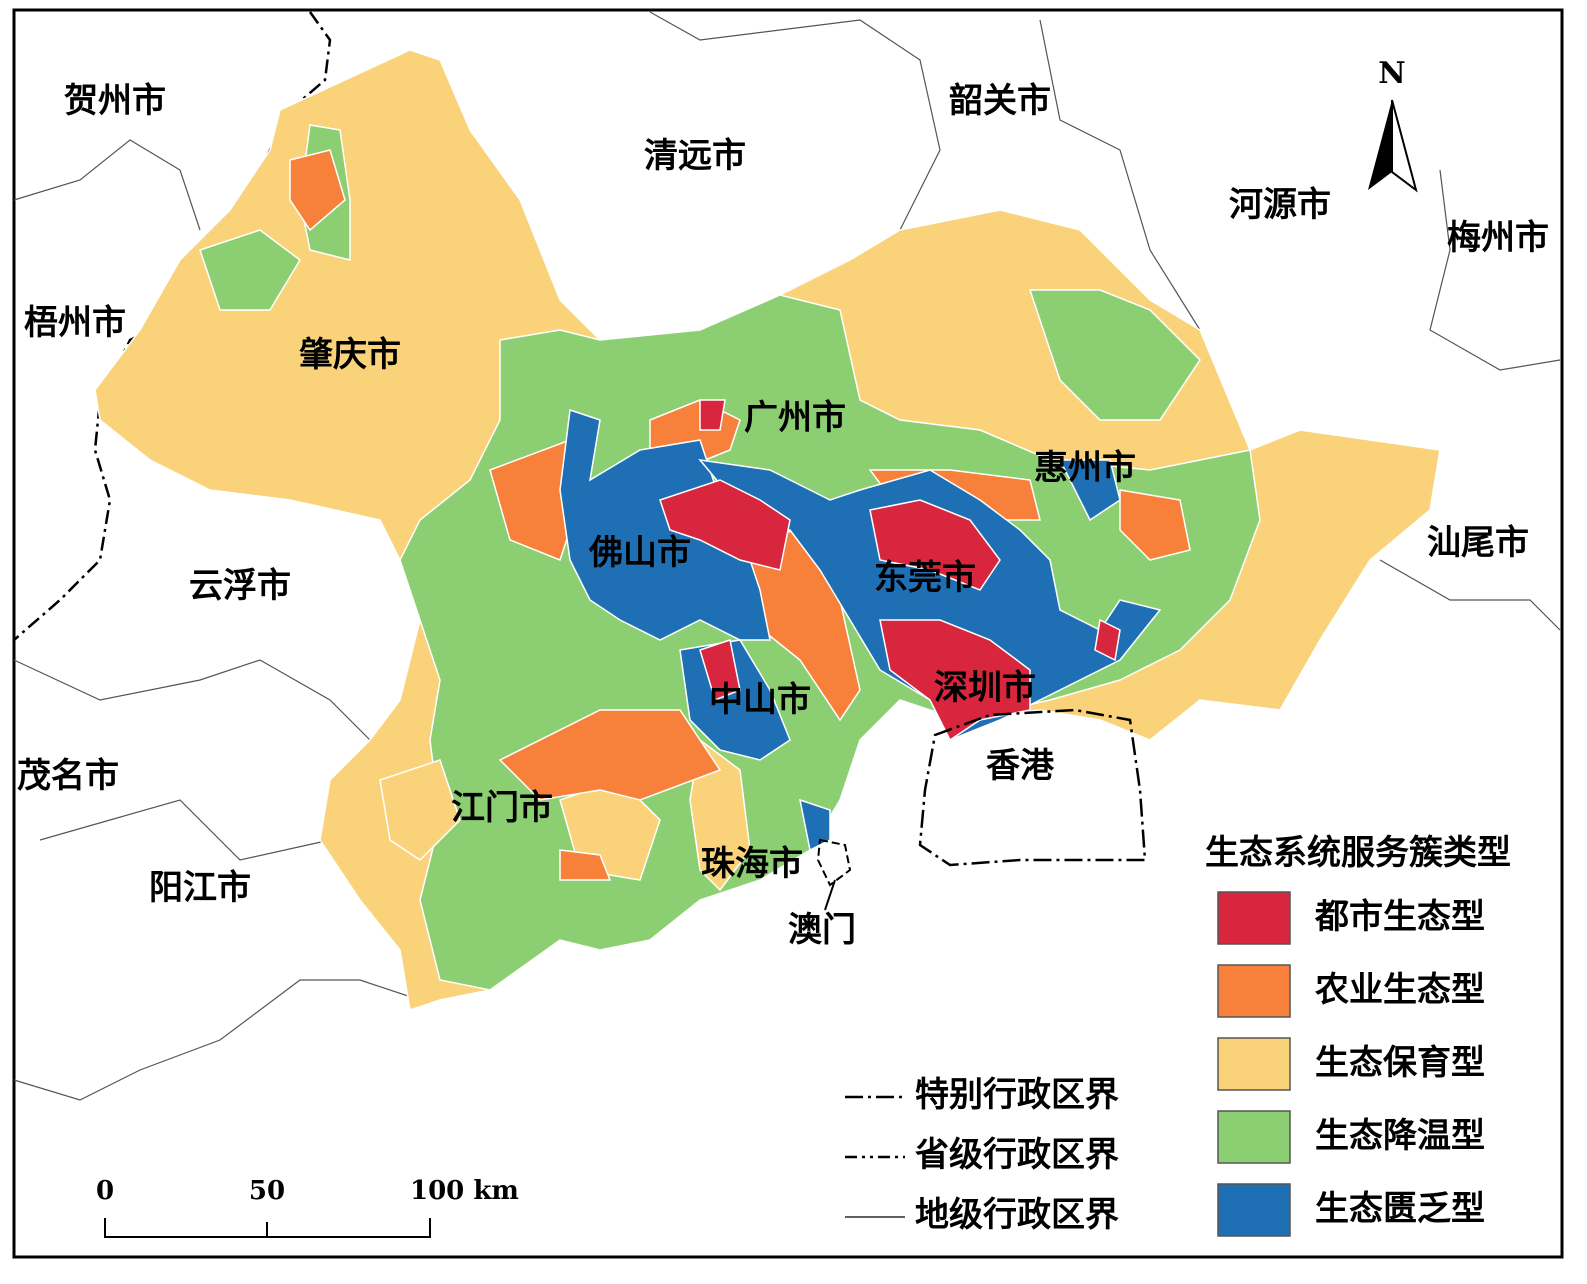 This screenshot has height=1284, width=1587. I want to click on legend-title: 生态系统服务簇类型, so click(1358, 853).